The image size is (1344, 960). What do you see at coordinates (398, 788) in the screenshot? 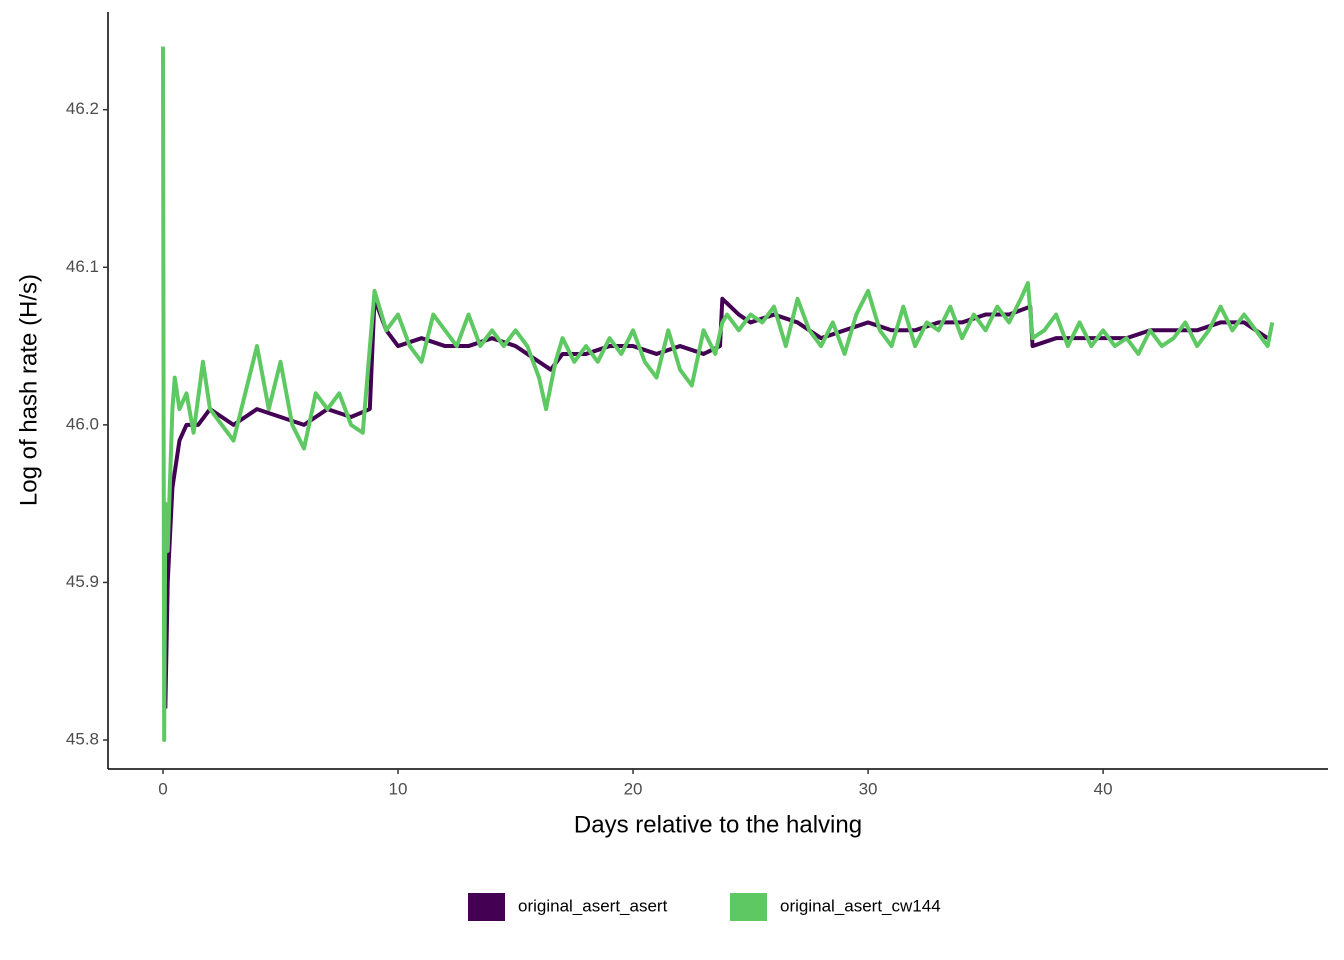
I see `x-tick-label: 10` at bounding box center [398, 788].